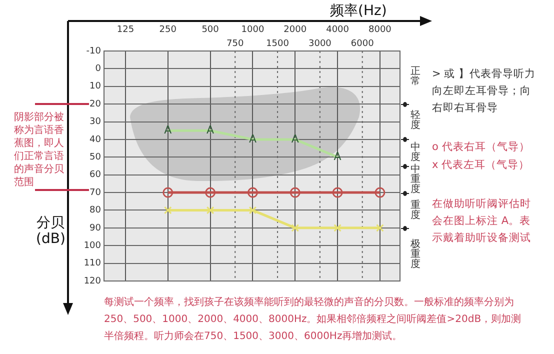 This screenshot has width=554, height=354. I want to click on y-tick-label: 110, so click(93, 263).